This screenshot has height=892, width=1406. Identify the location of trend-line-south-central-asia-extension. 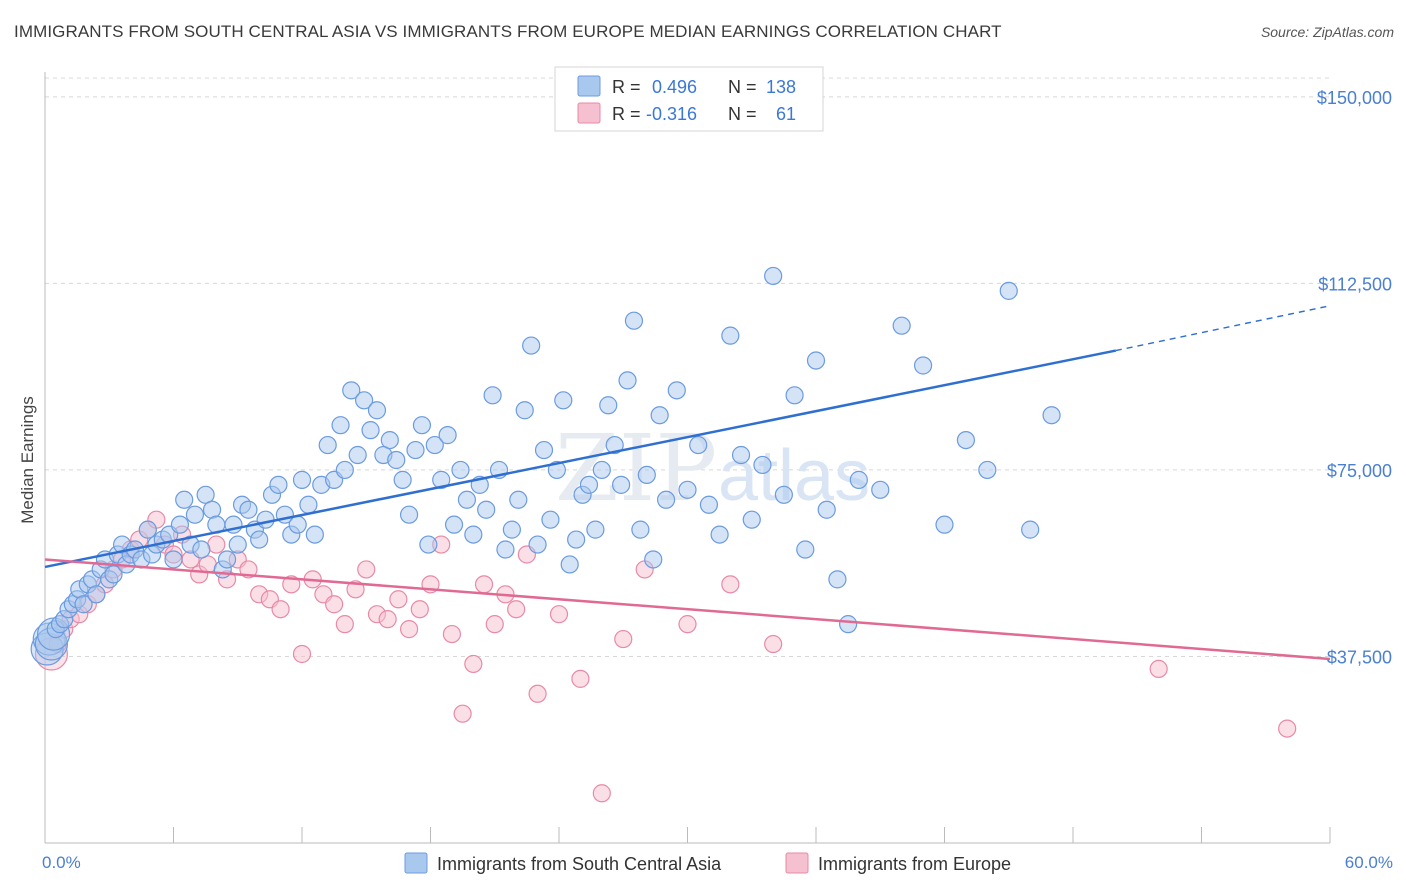
(1223, 328).